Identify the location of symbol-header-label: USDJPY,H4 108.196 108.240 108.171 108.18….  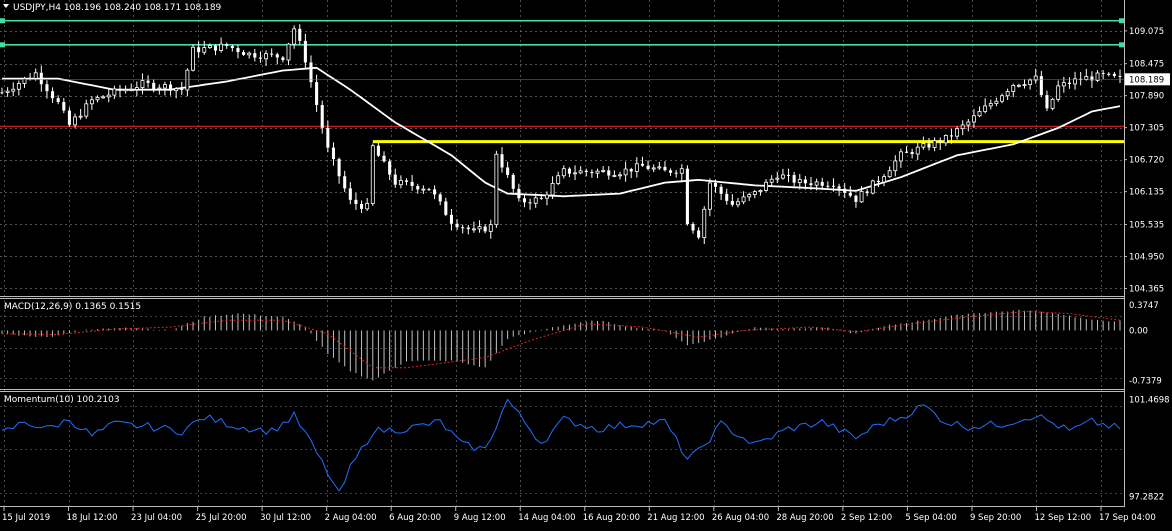
(117, 8).